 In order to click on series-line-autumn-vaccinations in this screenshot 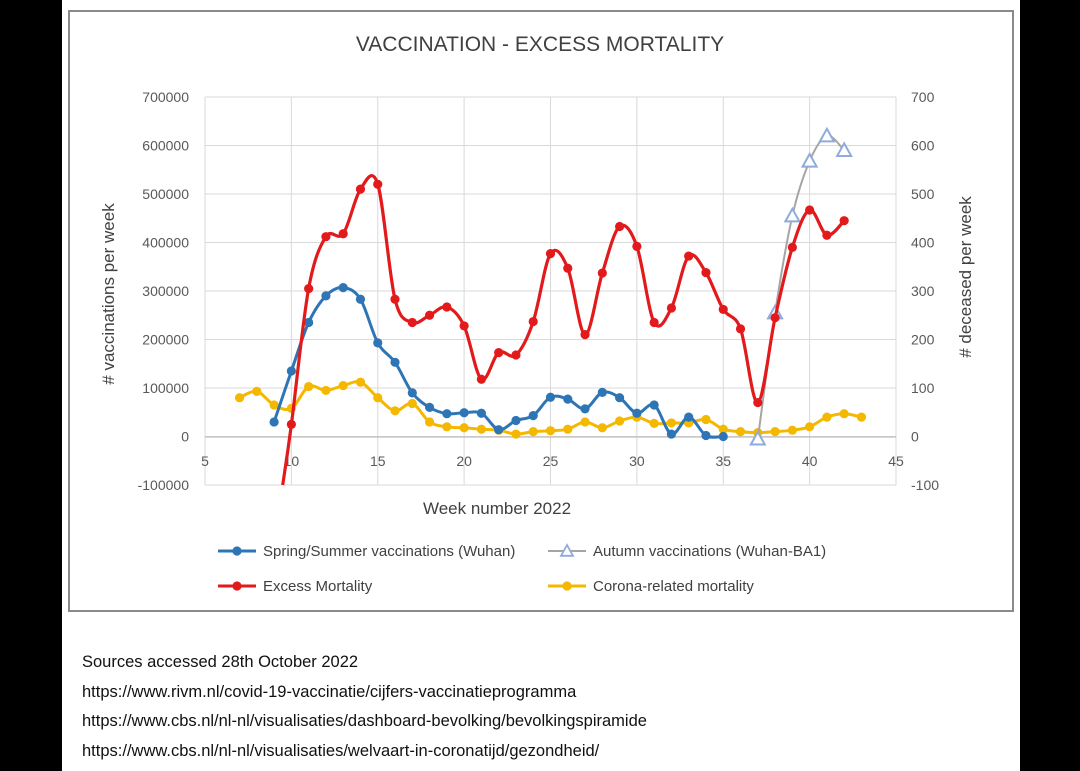, I will do `click(800, 287)`.